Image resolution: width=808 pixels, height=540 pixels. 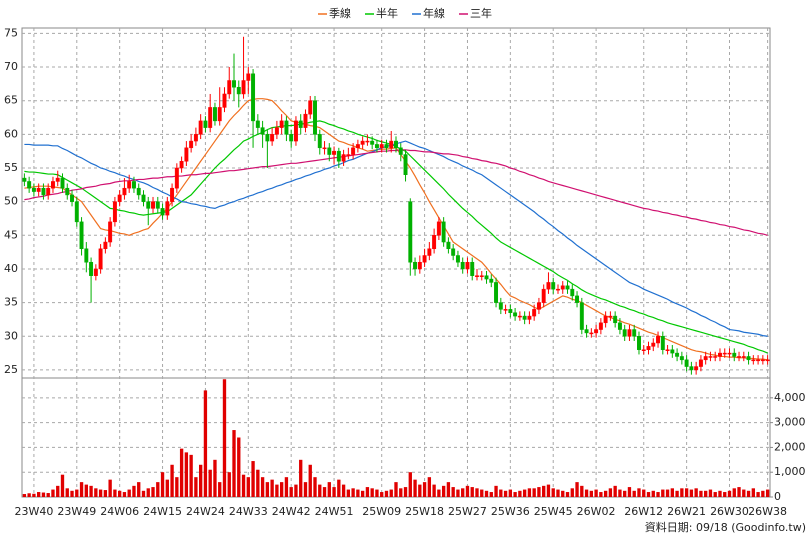 What do you see at coordinates (424, 511) in the screenshot?
I see `x-tick-label: 25W18` at bounding box center [424, 511].